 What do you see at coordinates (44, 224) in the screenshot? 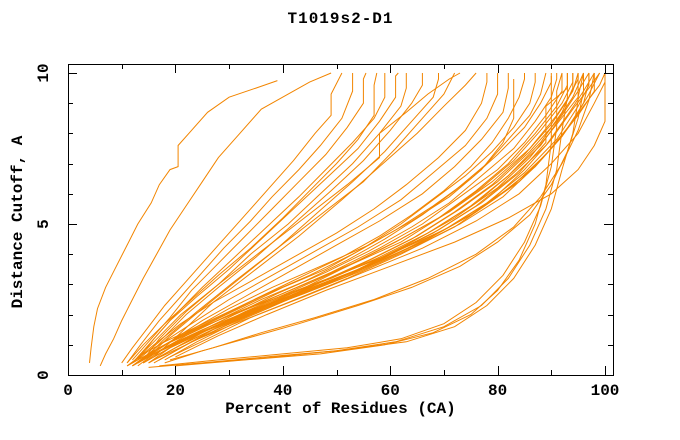
I see `y-tick-label: 5` at bounding box center [44, 224].